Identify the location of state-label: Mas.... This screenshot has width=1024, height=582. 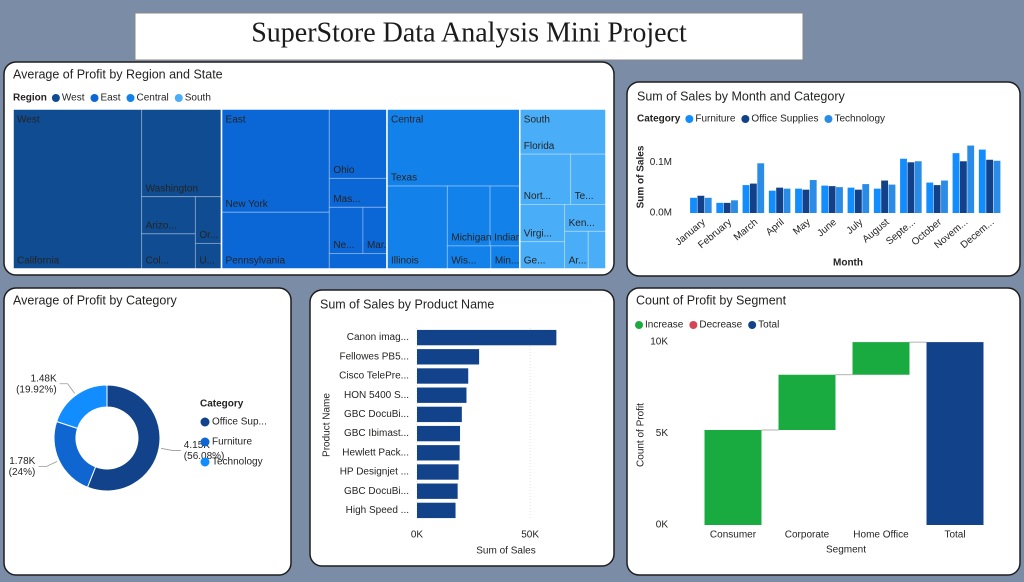
(346, 199).